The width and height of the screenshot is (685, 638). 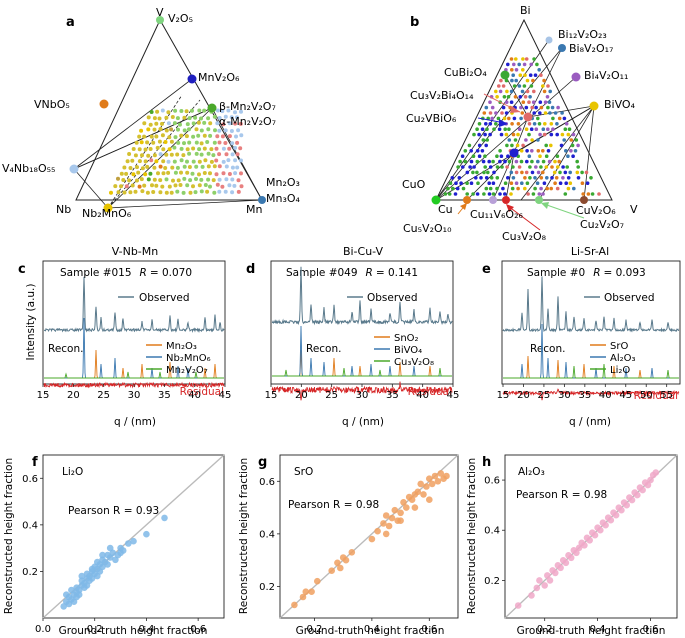 What do you see at coordinates (271, 395) in the screenshot?
I see `x-tick-label: 15` at bounding box center [271, 395].